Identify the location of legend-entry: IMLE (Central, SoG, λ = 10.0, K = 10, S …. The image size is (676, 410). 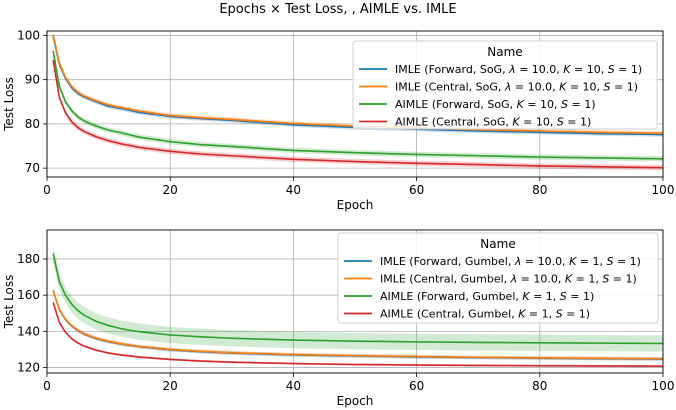
(516, 87).